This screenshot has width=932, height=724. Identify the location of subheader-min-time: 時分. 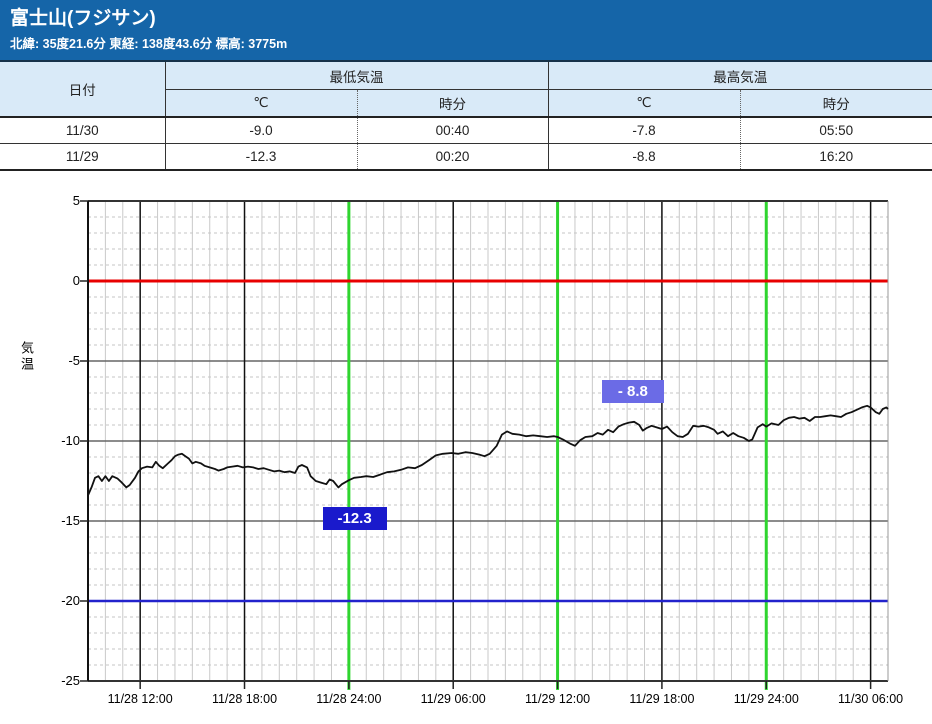
(453, 103).